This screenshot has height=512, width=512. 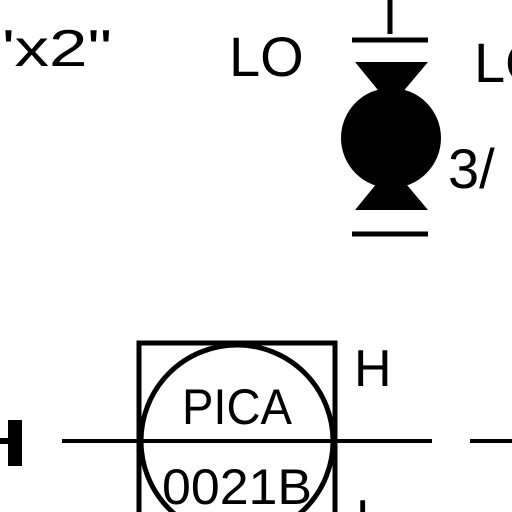 What do you see at coordinates (15, 443) in the screenshot?
I see `line-stub-left-end` at bounding box center [15, 443].